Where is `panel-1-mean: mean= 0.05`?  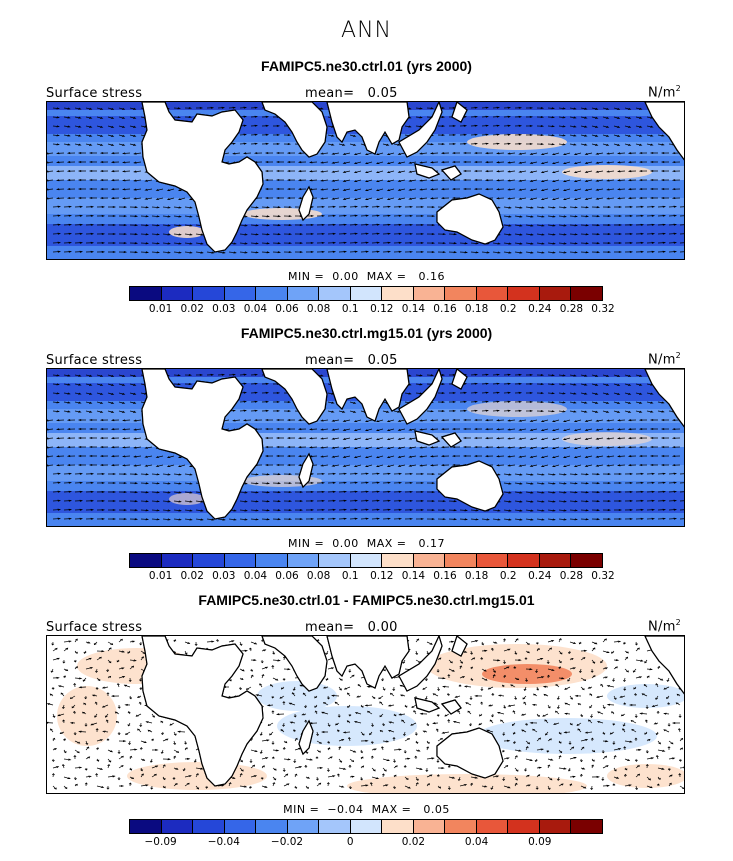
panel-1-mean: mean= 0.05 is located at coordinates (351, 93).